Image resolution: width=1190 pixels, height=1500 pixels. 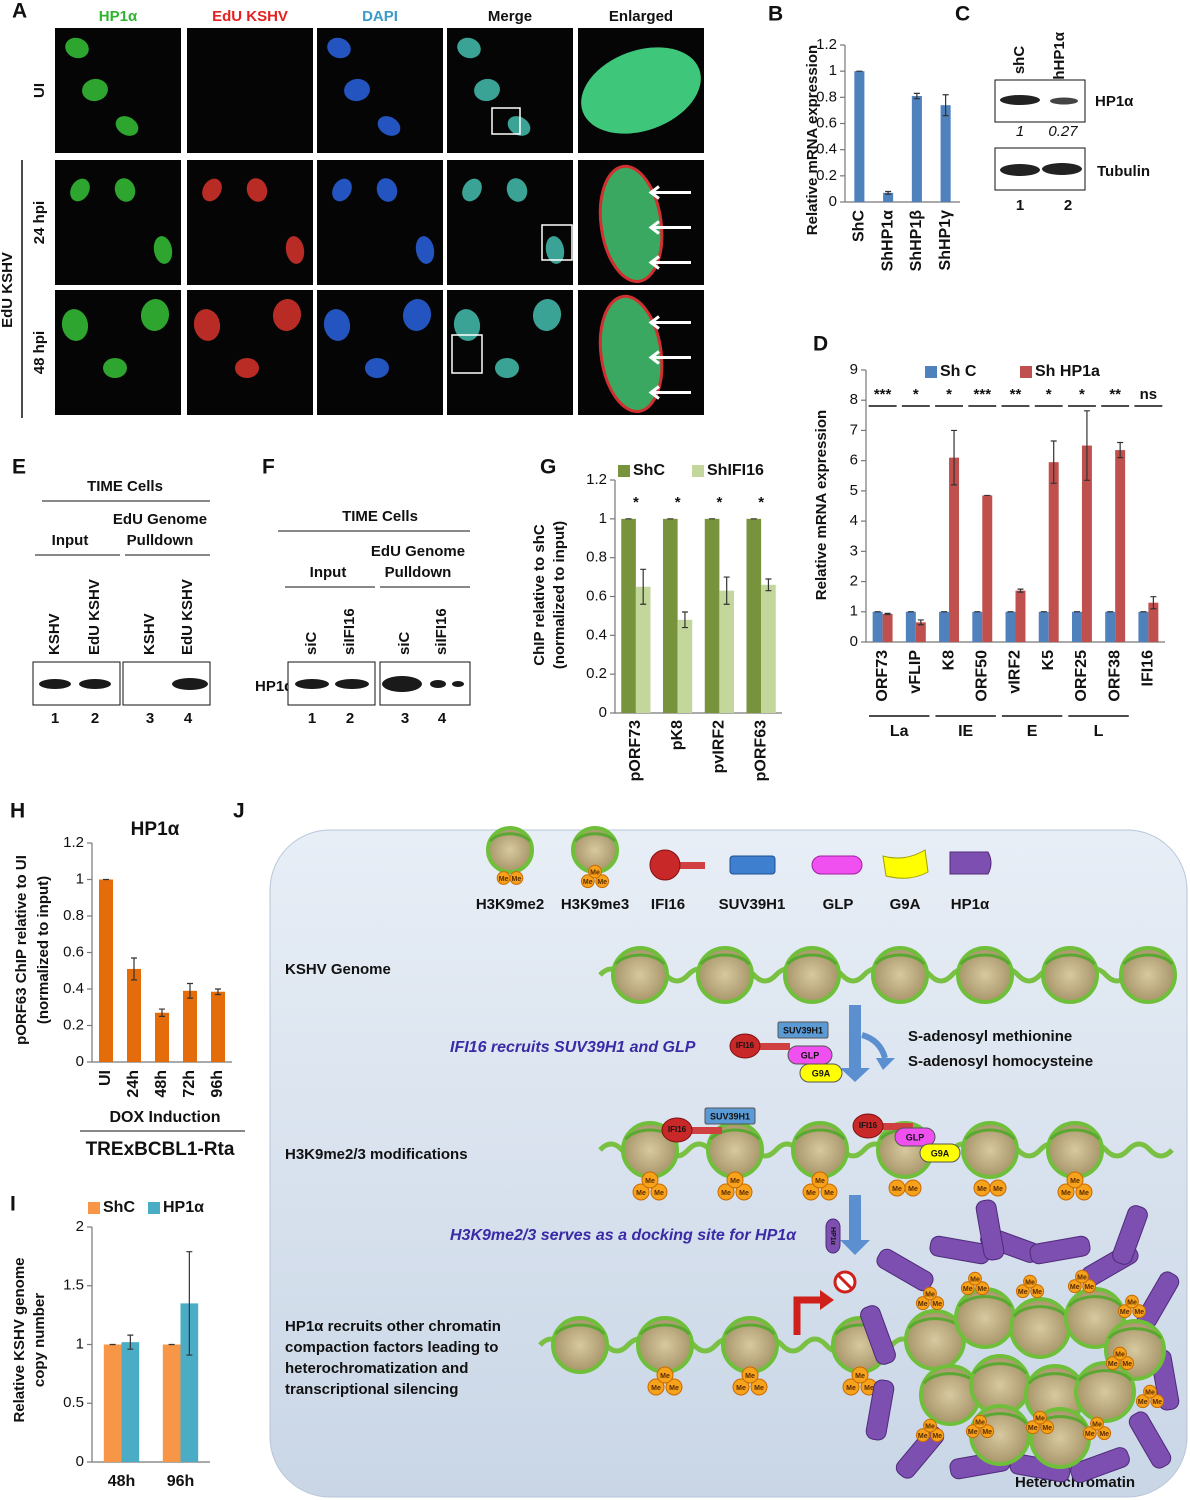 I want to click on y-tick-label: 0.4, so click(x=596, y=634).